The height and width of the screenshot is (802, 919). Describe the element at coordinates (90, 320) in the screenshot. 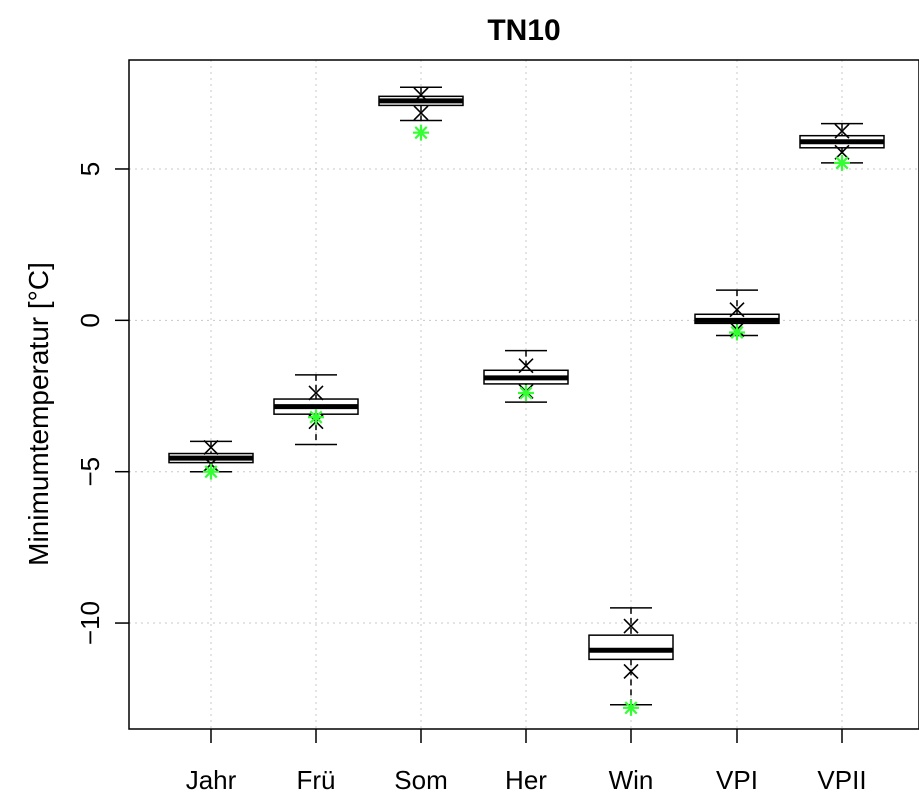

I see `y-tick-label: 0` at that location.